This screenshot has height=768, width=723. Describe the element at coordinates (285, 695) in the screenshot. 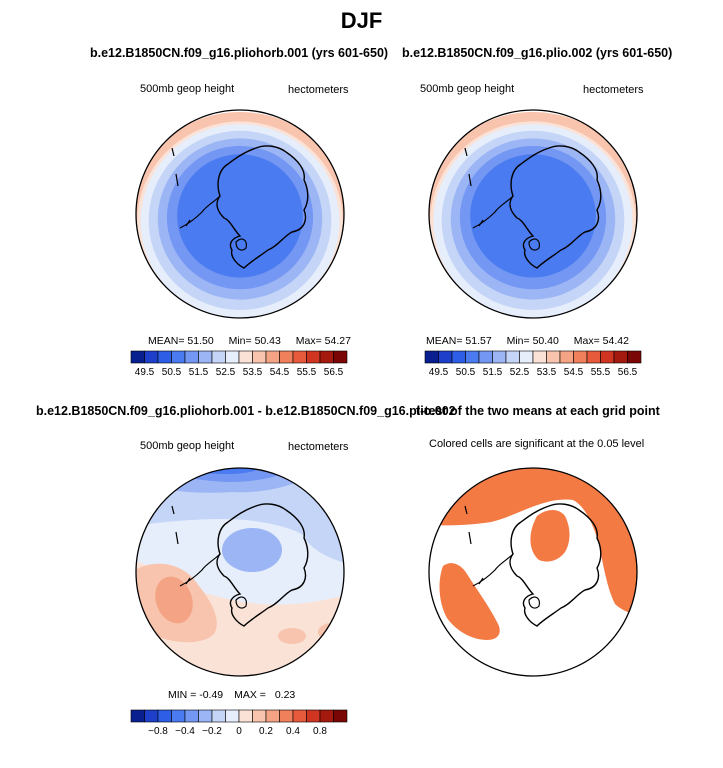

I see `panel-3-max-value: 0.23` at that location.